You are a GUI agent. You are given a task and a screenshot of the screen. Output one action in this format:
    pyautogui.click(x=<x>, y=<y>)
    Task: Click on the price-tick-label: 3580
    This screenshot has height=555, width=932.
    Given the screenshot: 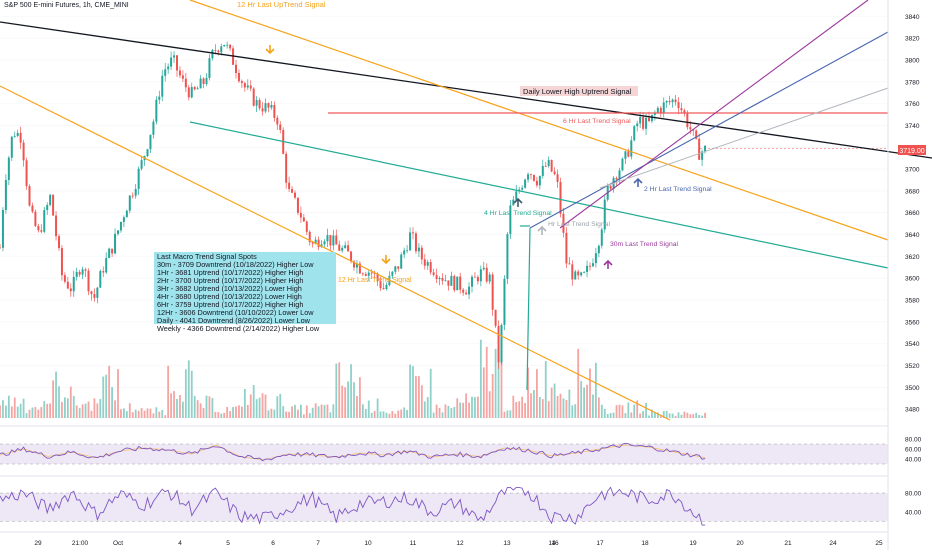 What is the action you would take?
    pyautogui.click(x=912, y=301)
    